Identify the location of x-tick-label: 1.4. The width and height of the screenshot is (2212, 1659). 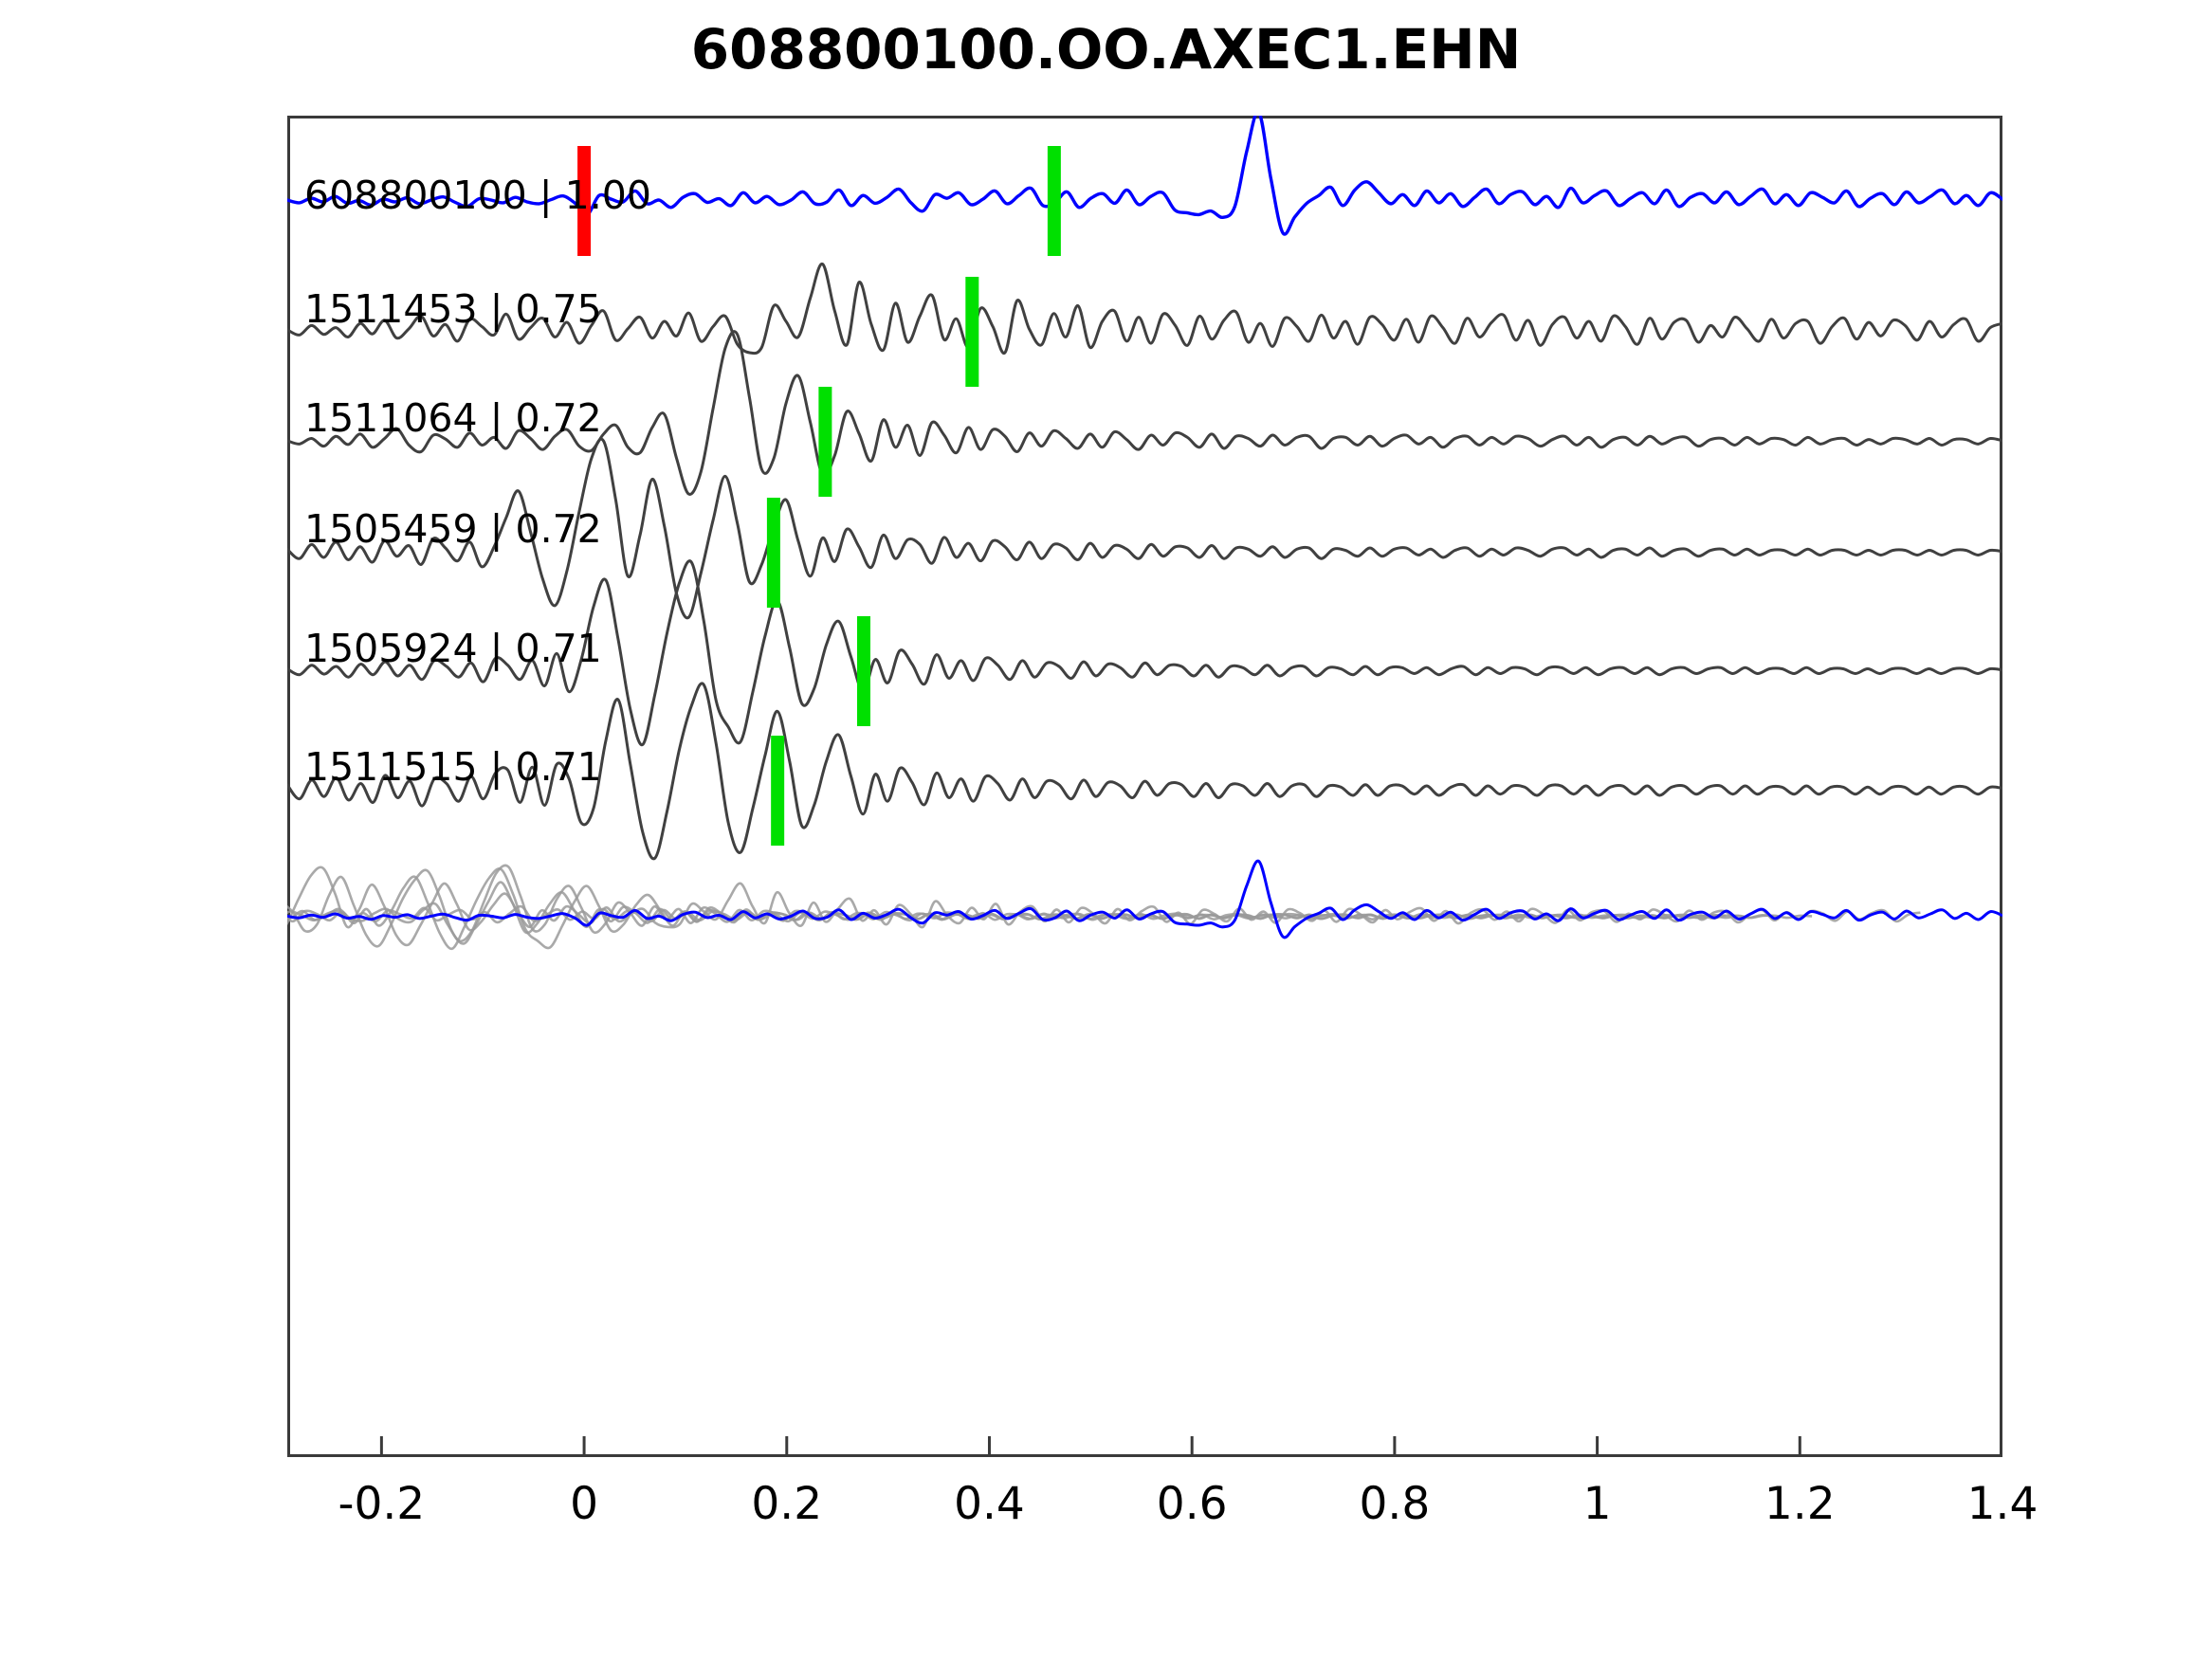
(2002, 1504).